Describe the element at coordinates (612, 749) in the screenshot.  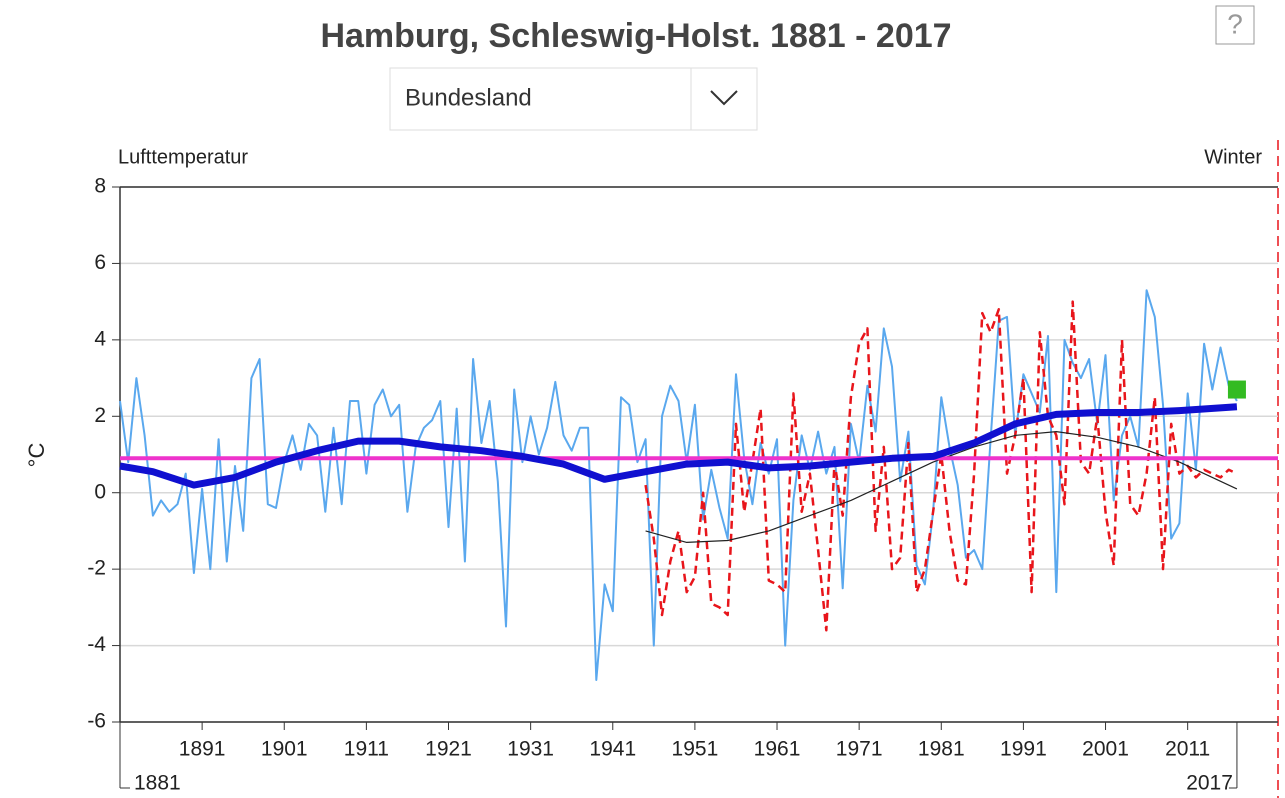
I see `x-tick-label: 1941` at that location.